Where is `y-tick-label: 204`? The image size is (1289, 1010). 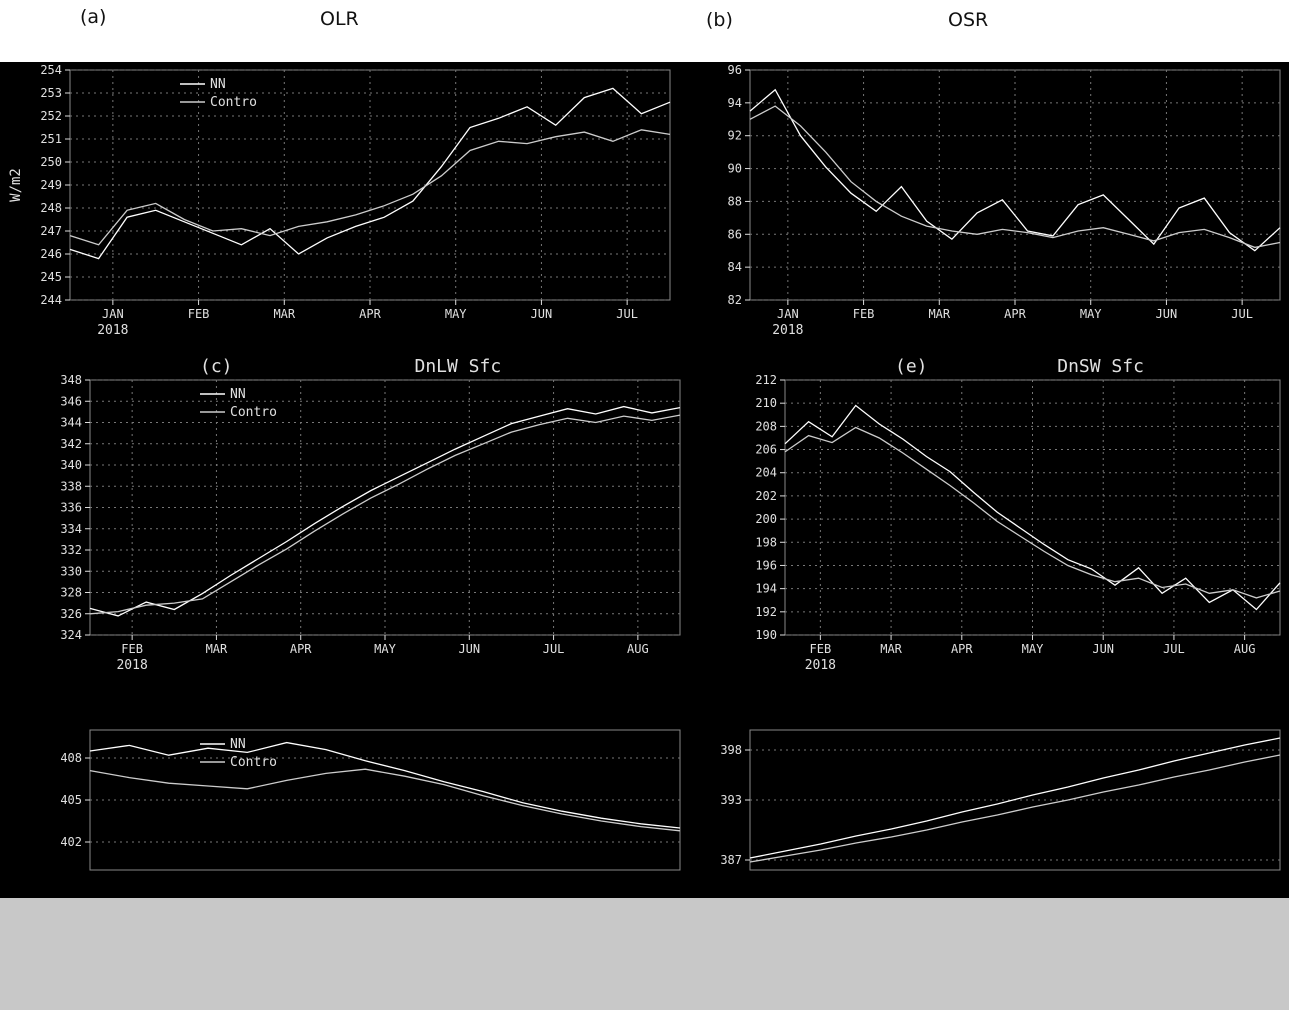 y-tick-label: 204 is located at coordinates (766, 473).